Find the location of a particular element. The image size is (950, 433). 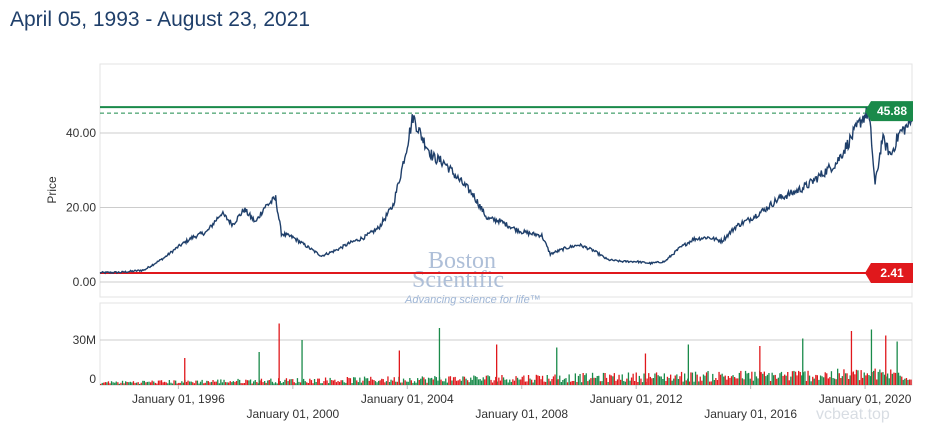

y-axis-label: Price is located at coordinates (52, 190).